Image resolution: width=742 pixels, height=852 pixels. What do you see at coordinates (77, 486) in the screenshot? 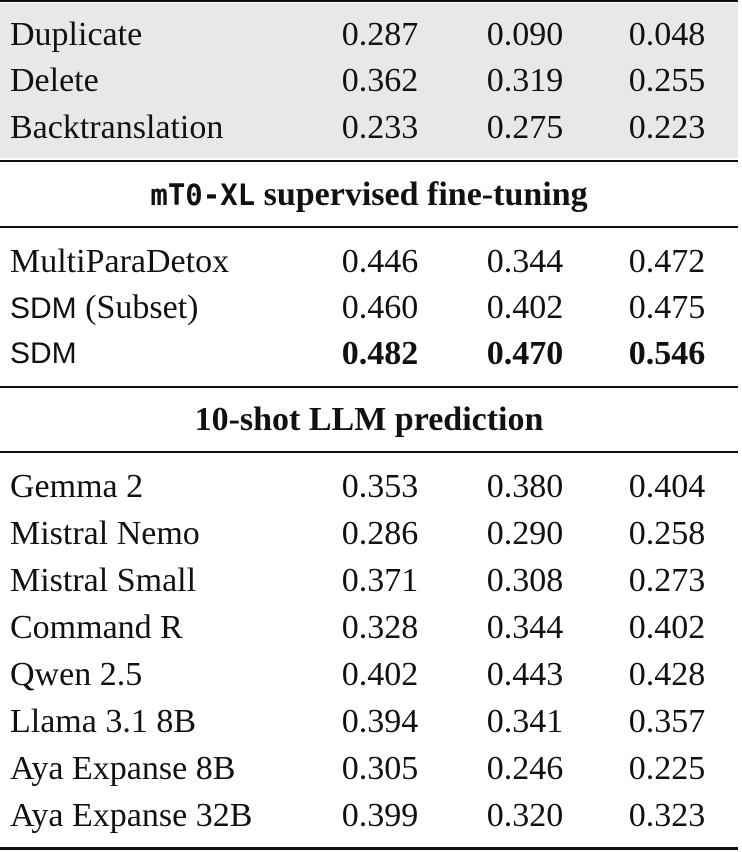
I see `row-label: Gemma 2` at bounding box center [77, 486].